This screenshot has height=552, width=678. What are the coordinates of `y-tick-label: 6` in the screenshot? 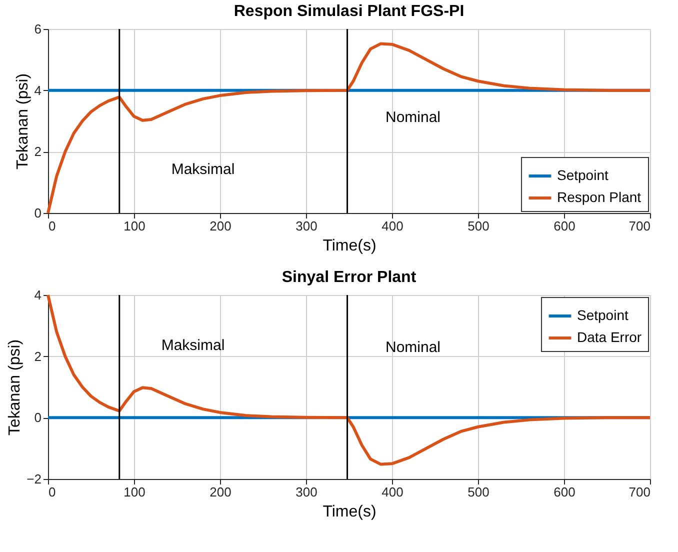 It's located at (38, 29).